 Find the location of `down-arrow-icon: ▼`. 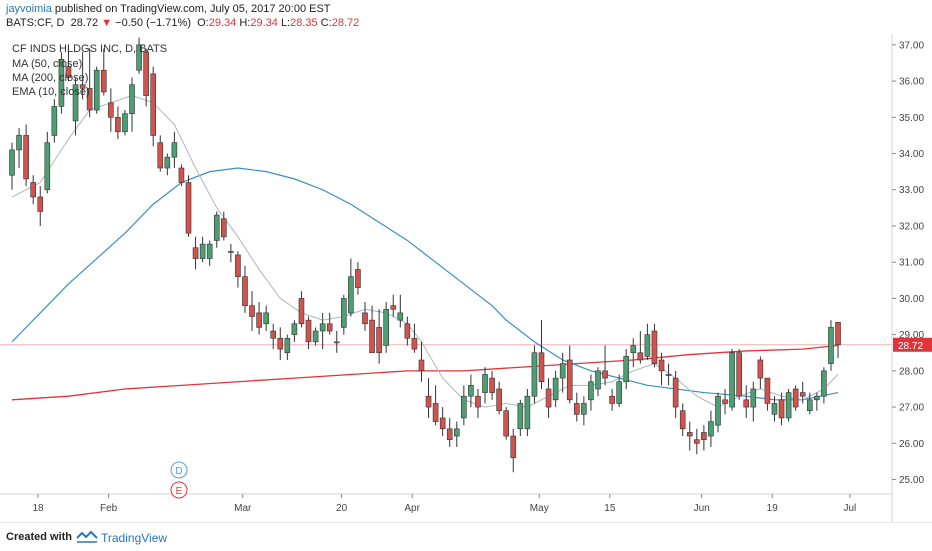

down-arrow-icon: ▼ is located at coordinates (107, 23).